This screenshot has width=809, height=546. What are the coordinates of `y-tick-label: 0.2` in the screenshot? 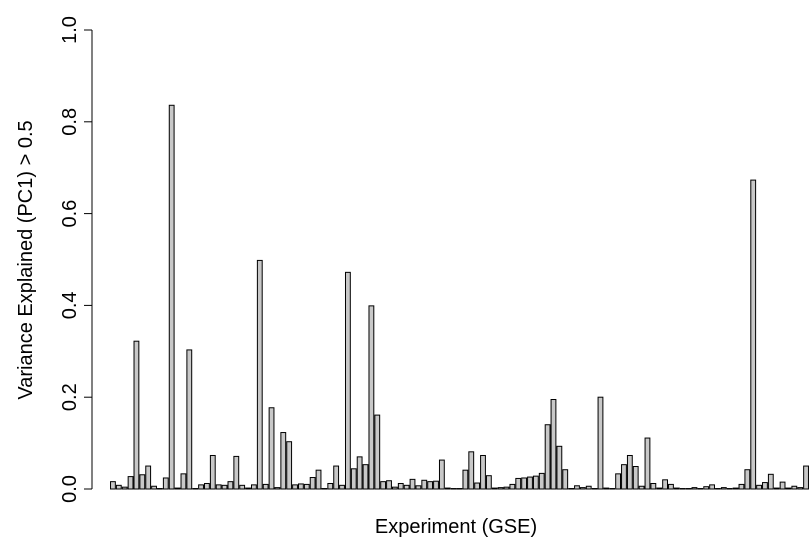 It's located at (70, 397).